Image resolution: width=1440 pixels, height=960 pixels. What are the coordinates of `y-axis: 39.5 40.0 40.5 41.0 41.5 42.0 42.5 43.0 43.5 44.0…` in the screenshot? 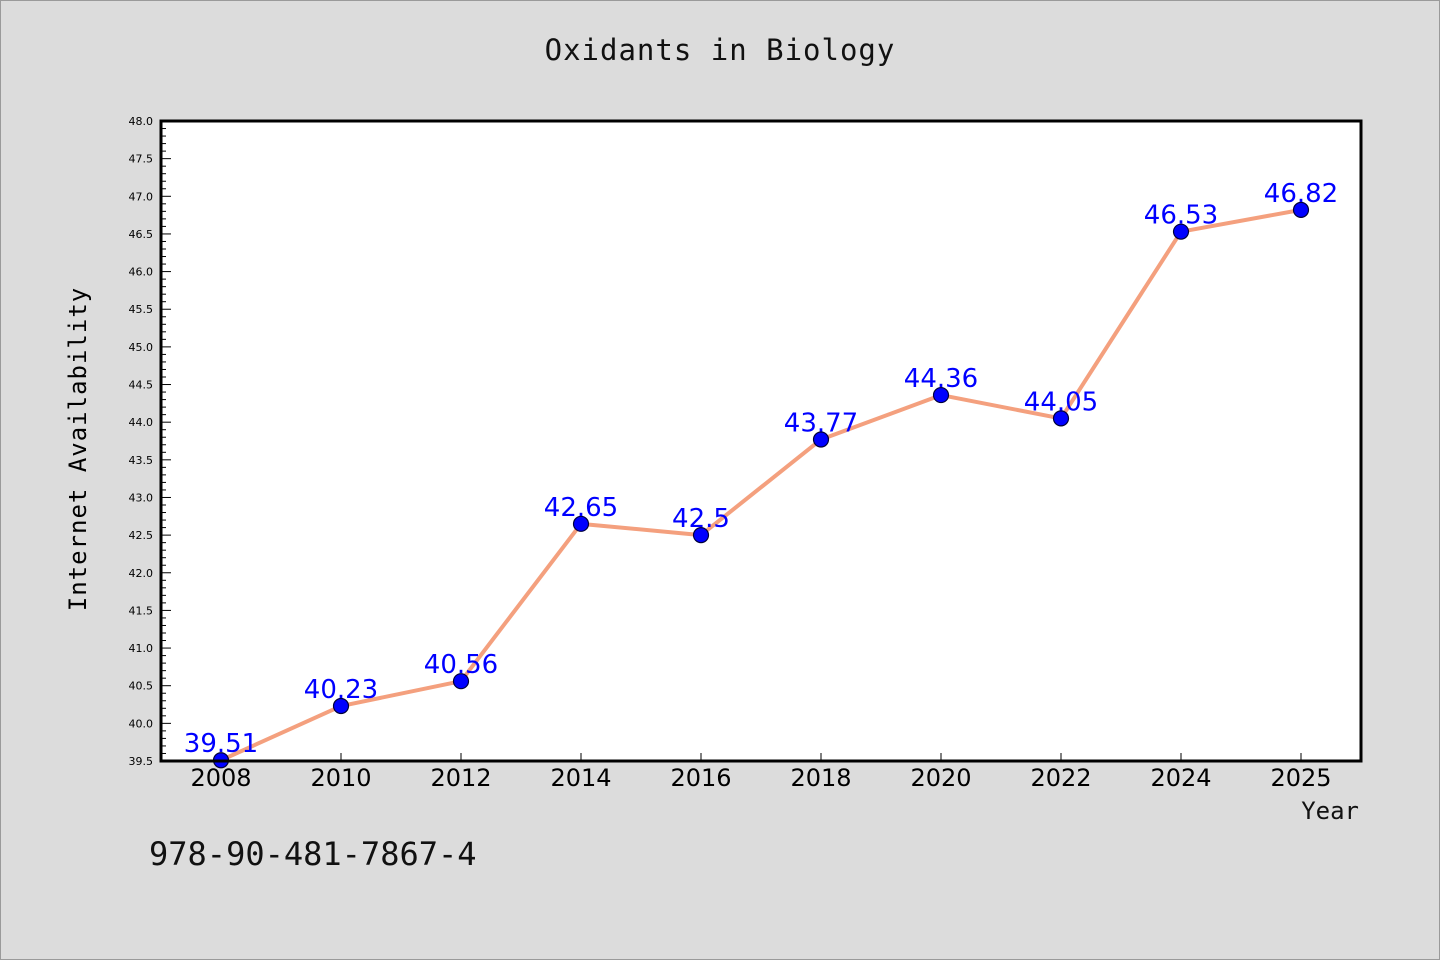 It's located at (150, 441).